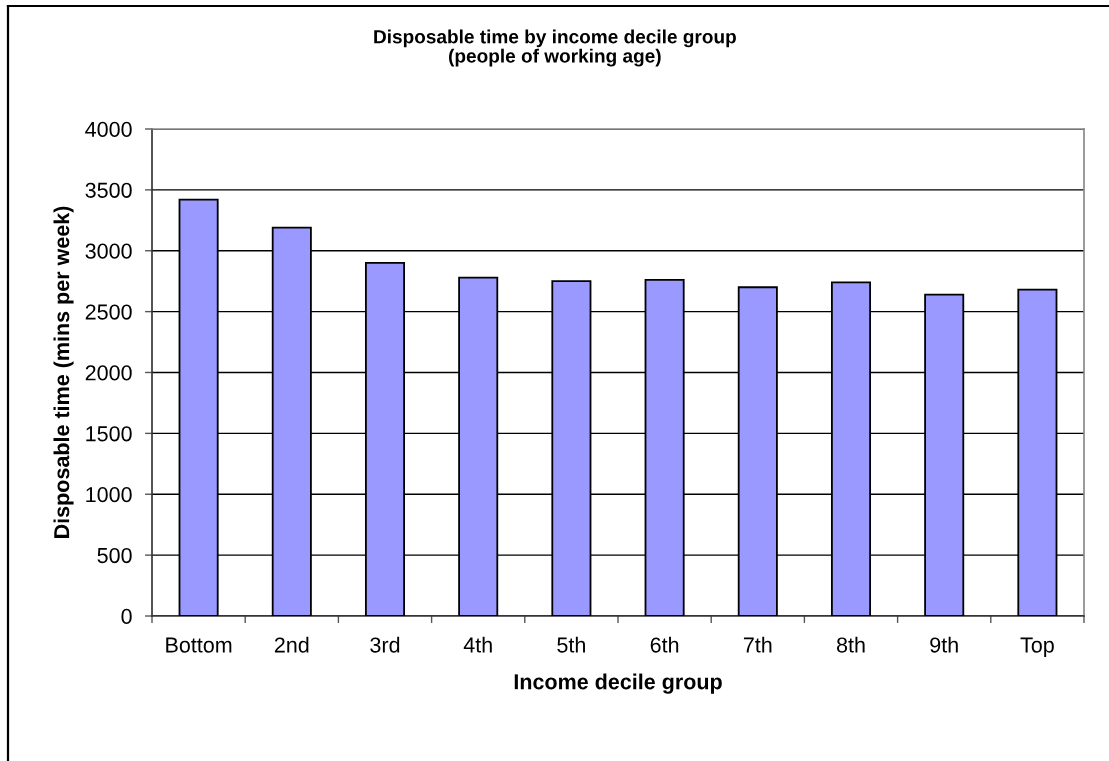 This screenshot has height=761, width=1109. I want to click on x-tick-label: 9th, so click(944, 644).